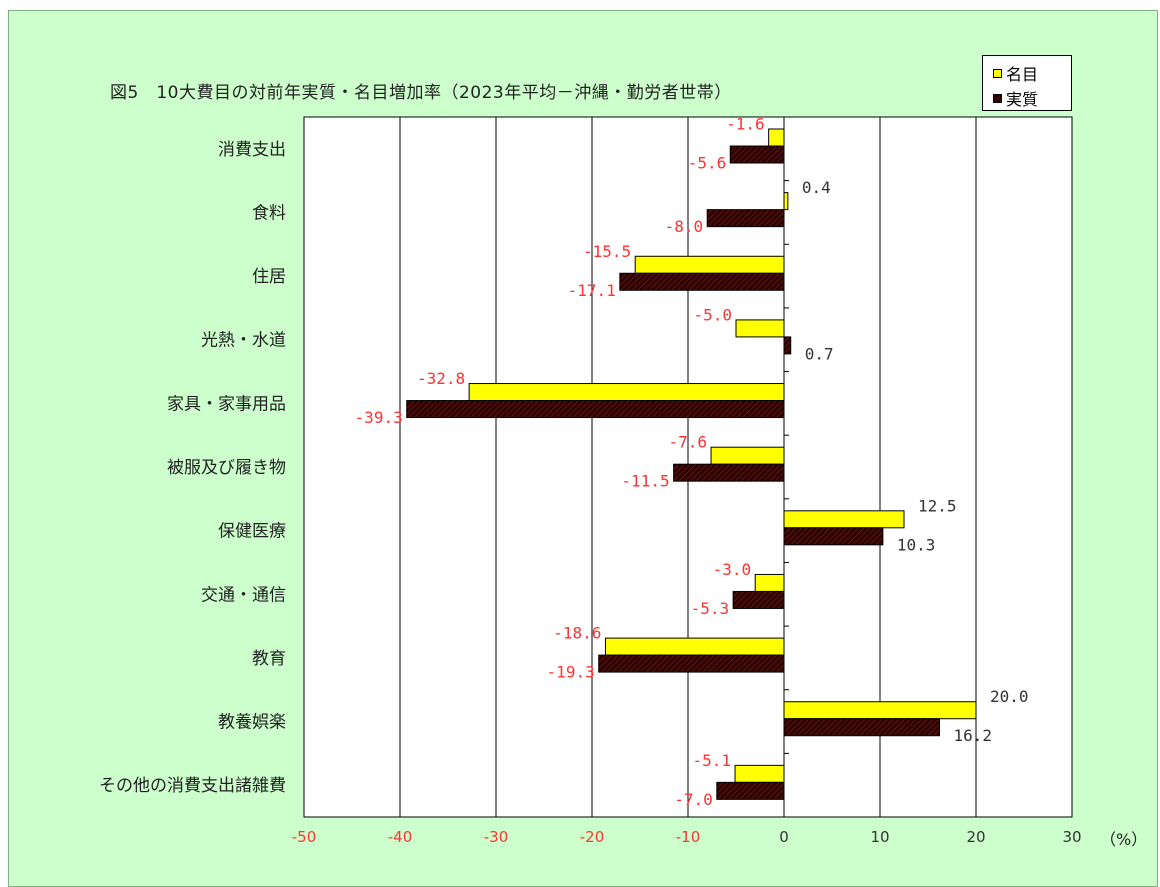 The image size is (1160, 887). I want to click on category-label: 消費支出, so click(252, 150).